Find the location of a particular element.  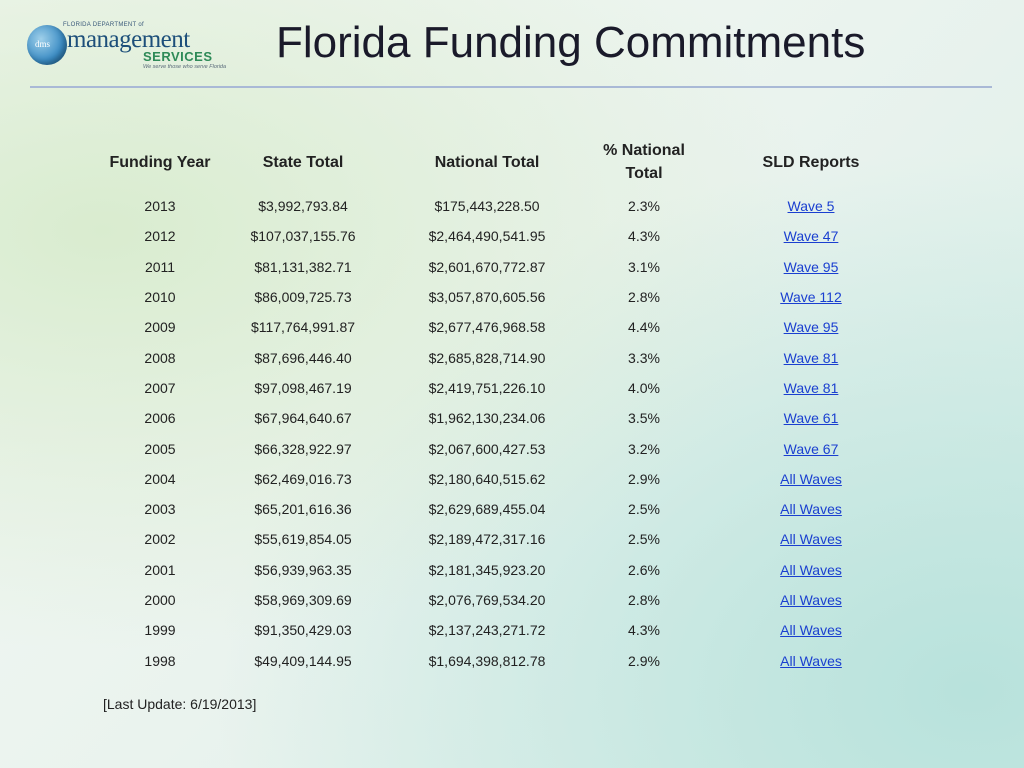

national-total-cell: $2,464,490,541.95 is located at coordinates (487, 236).